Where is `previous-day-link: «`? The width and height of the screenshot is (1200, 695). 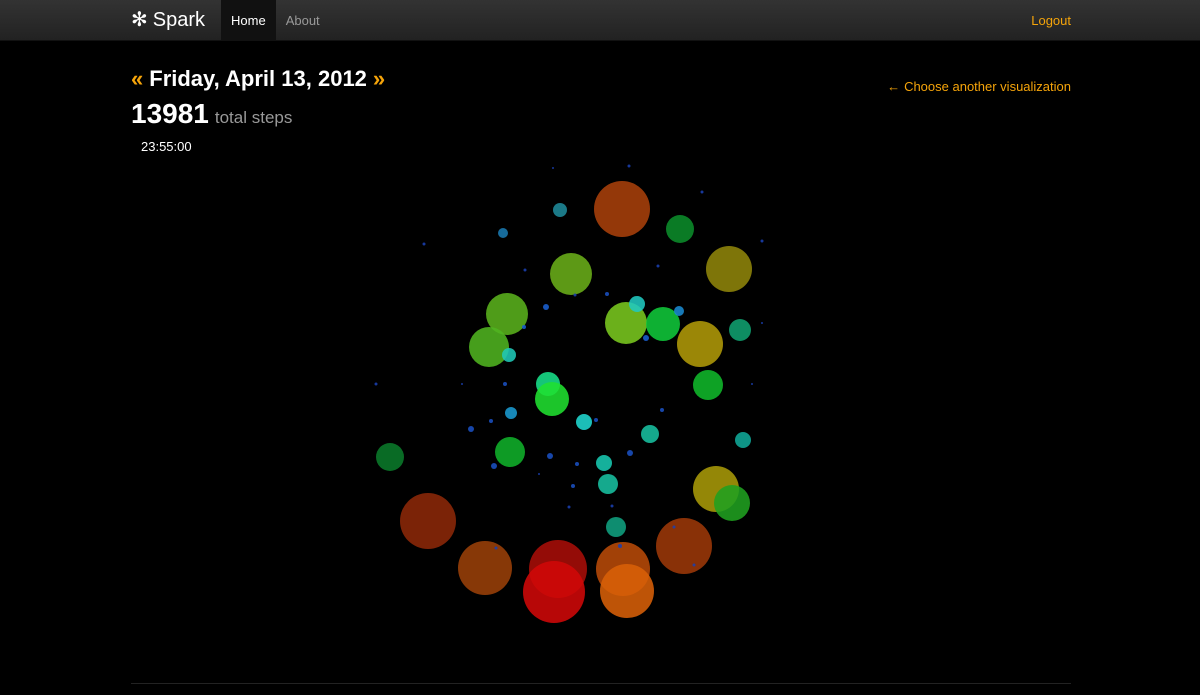 previous-day-link: « is located at coordinates (137, 78).